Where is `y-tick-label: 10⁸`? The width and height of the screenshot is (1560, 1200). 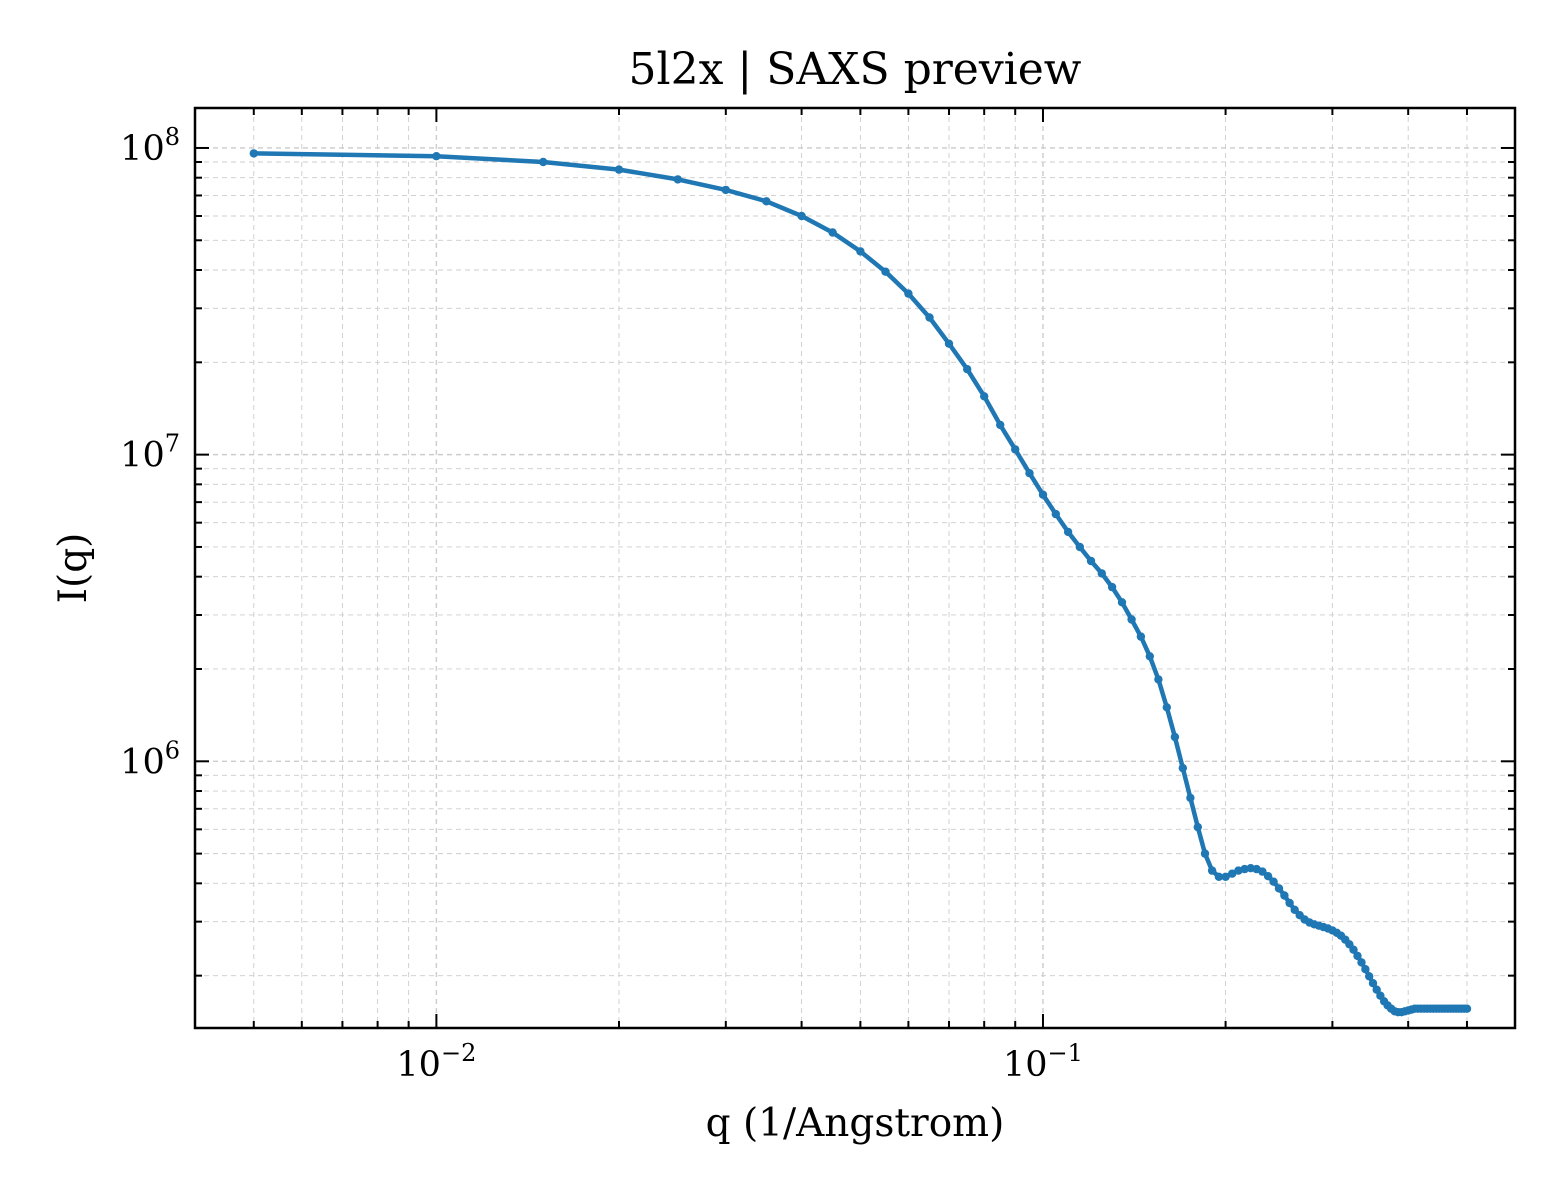
y-tick-label: 10⁸ is located at coordinates (150, 146).